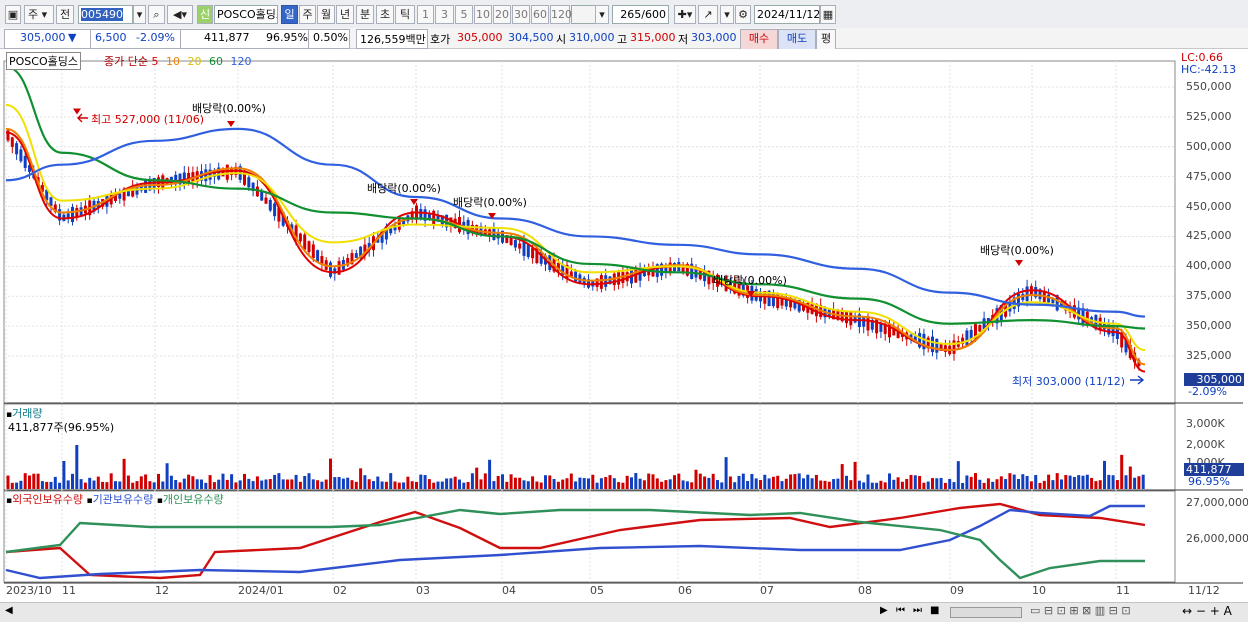 The image size is (1248, 622). I want to click on interval-30: 30, so click(521, 14).